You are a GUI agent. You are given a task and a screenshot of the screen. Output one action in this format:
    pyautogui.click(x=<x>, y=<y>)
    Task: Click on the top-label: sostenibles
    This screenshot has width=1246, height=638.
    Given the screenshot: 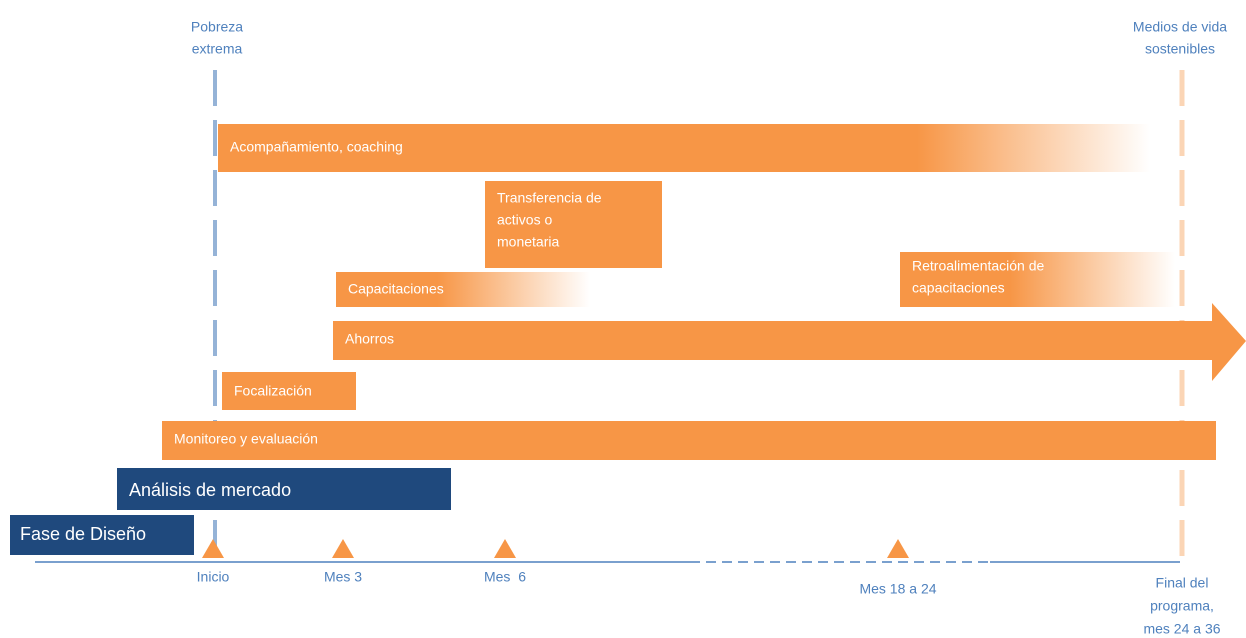 What is the action you would take?
    pyautogui.click(x=1180, y=49)
    